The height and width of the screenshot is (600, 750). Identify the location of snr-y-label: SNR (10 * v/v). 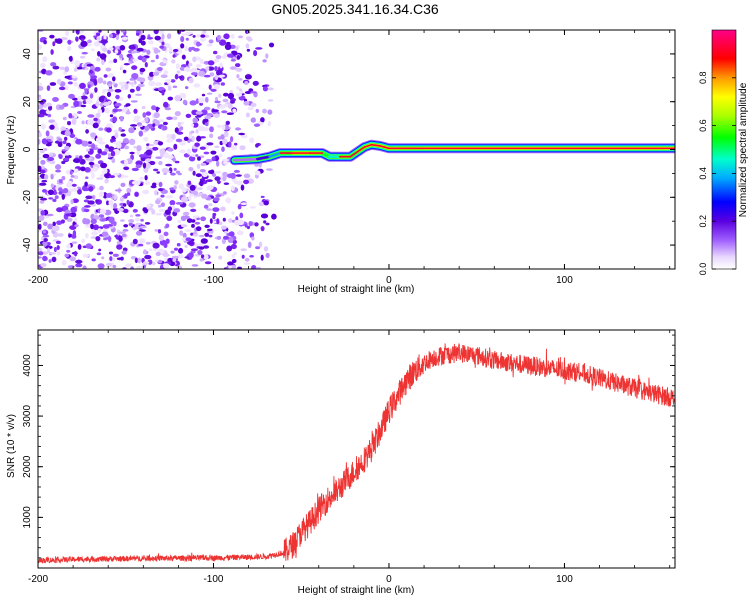
(11, 446).